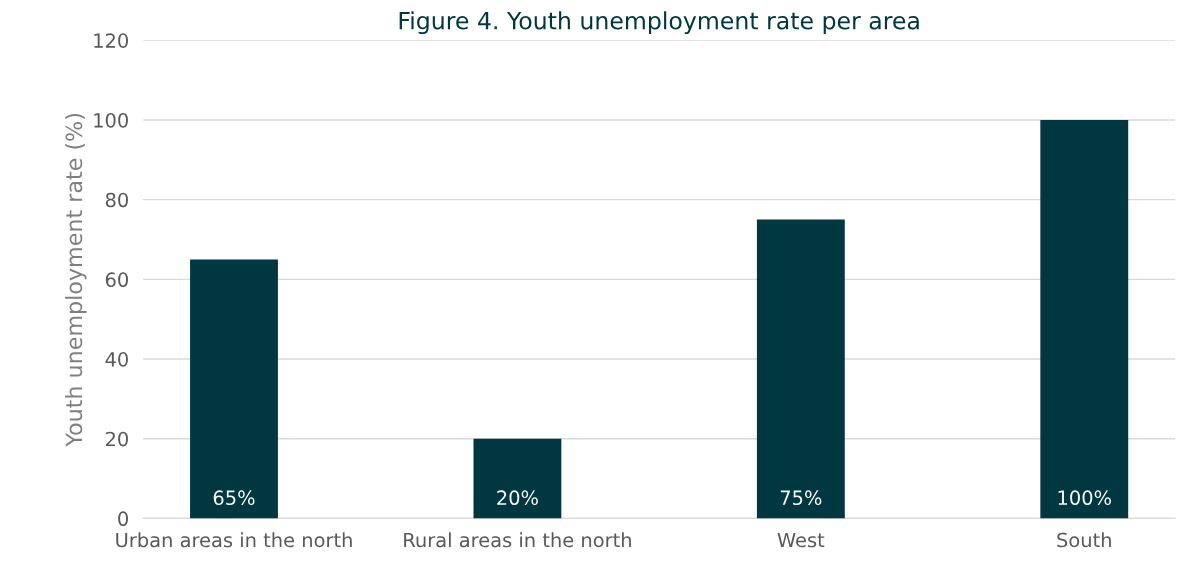 This screenshot has width=1193, height=576. What do you see at coordinates (659, 23) in the screenshot?
I see `chart-title: Figure 4. Youth unemployment rate per area` at bounding box center [659, 23].